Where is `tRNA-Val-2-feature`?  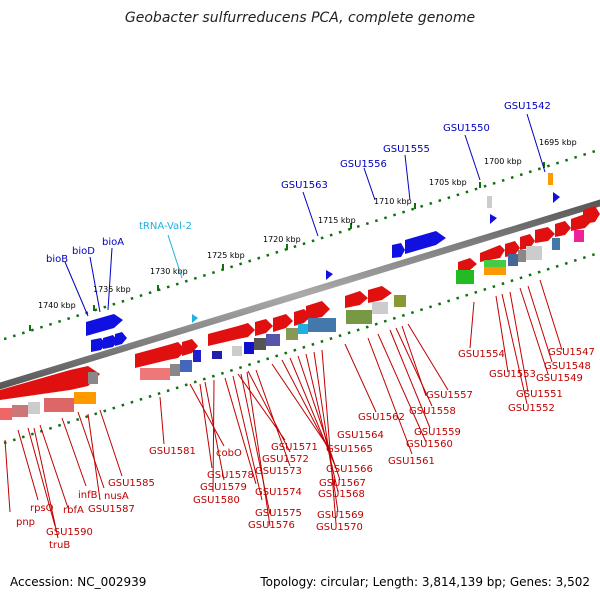 tRNA-Val-2-feature is located at coordinates (195, 318).